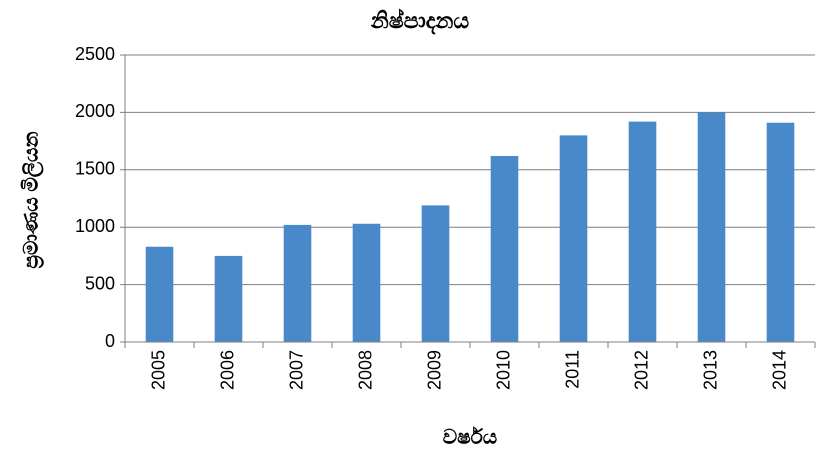 This screenshot has width=818, height=452. I want to click on y-tick-label: 1500, so click(95, 169).